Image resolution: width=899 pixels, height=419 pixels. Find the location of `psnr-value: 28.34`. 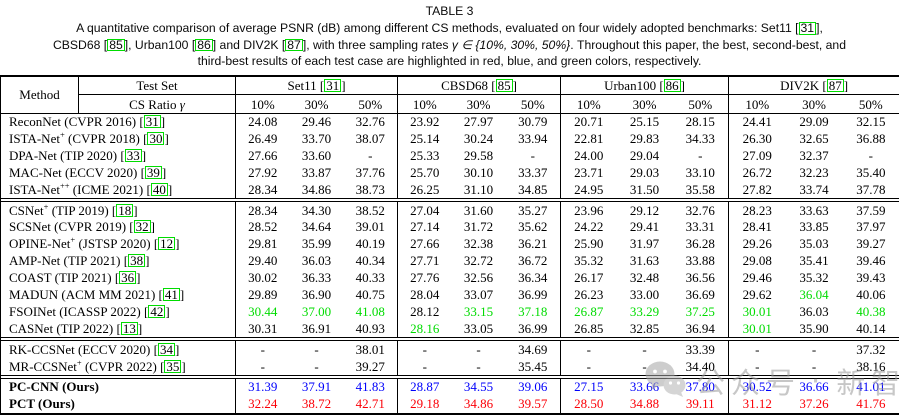

psnr-value: 28.34 is located at coordinates (263, 210).